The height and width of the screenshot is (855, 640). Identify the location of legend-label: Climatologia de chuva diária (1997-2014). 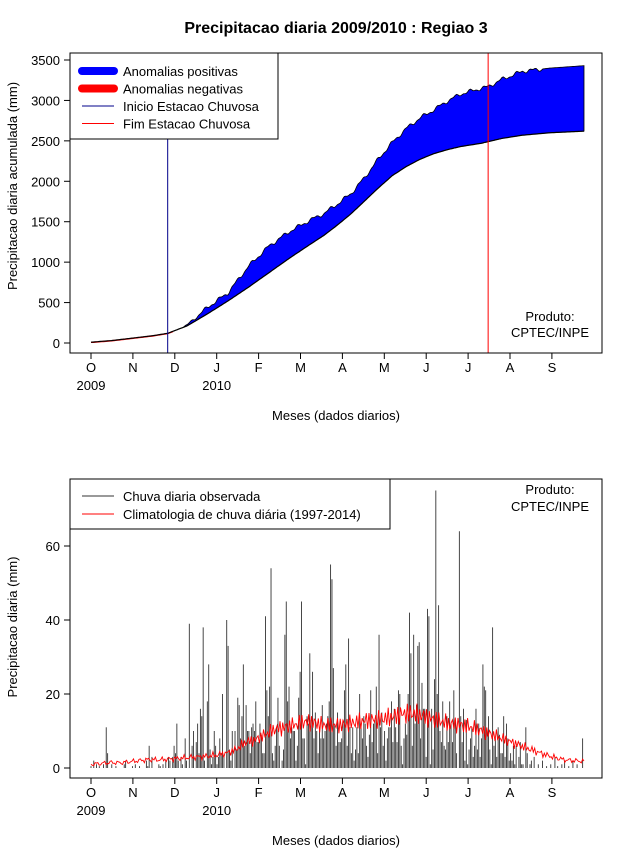
(242, 514).